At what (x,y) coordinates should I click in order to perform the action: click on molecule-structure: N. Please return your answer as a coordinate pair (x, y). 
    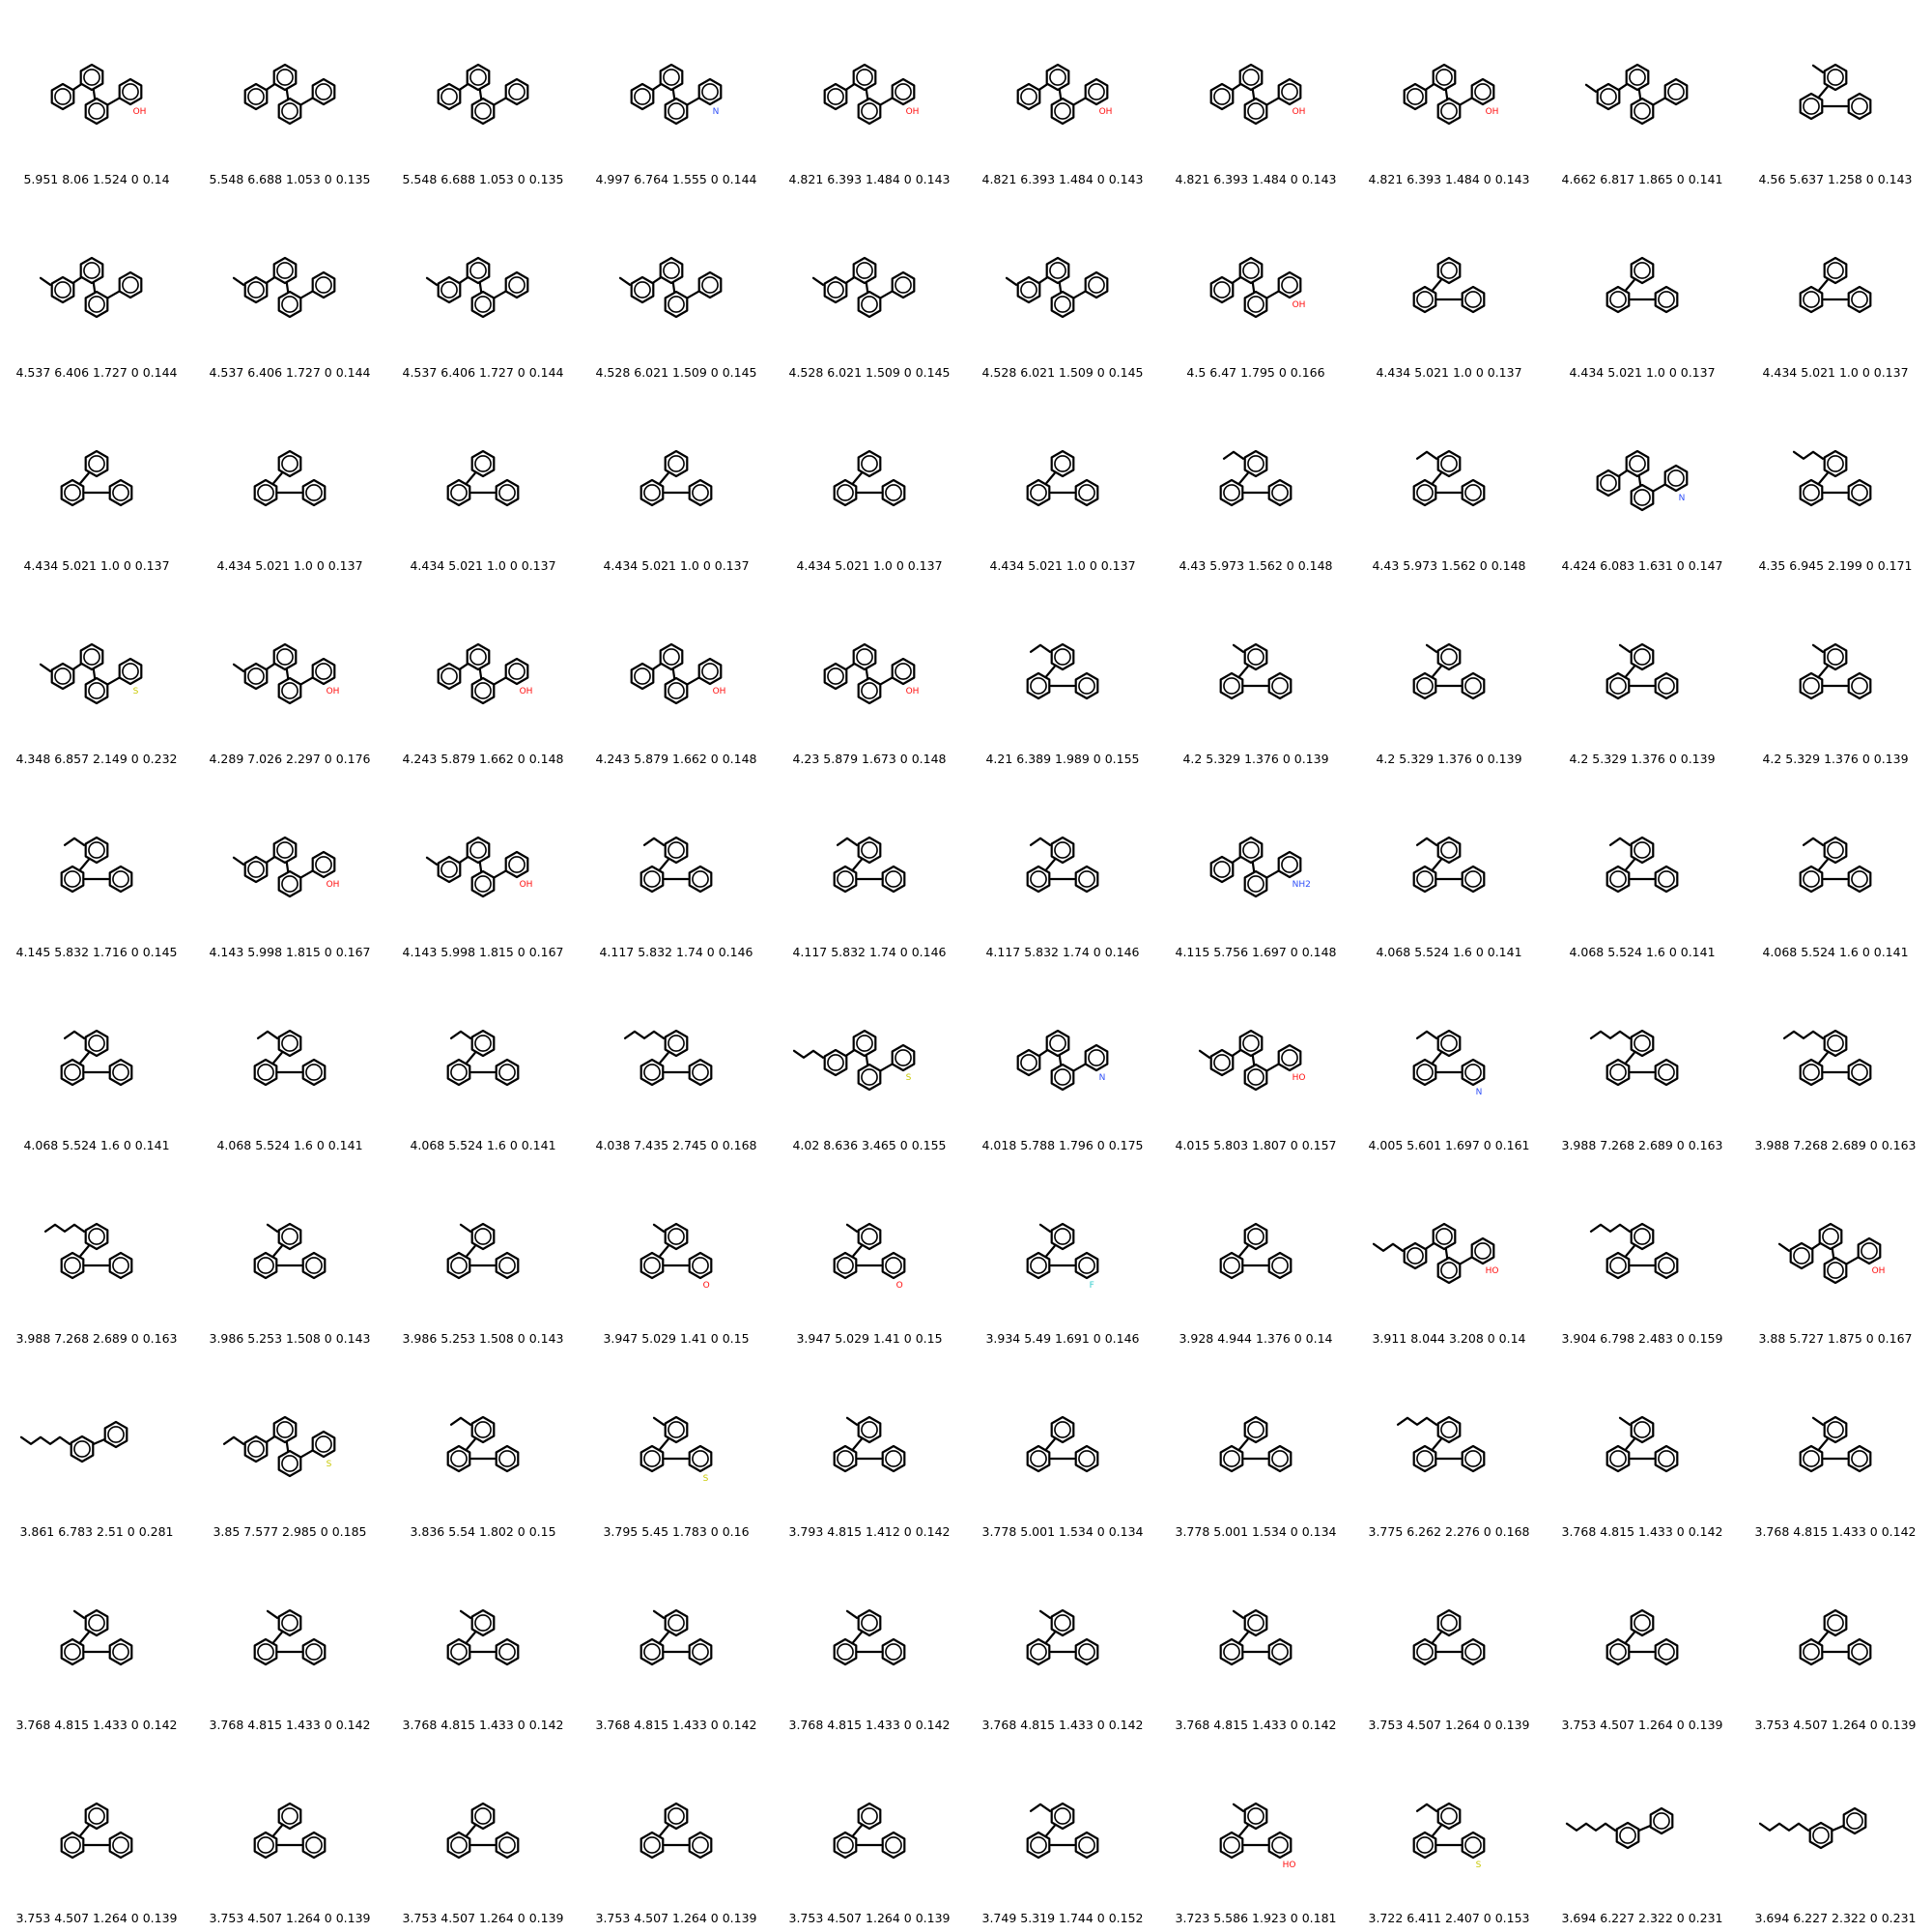
    Looking at the image, I should click on (1449, 1062).